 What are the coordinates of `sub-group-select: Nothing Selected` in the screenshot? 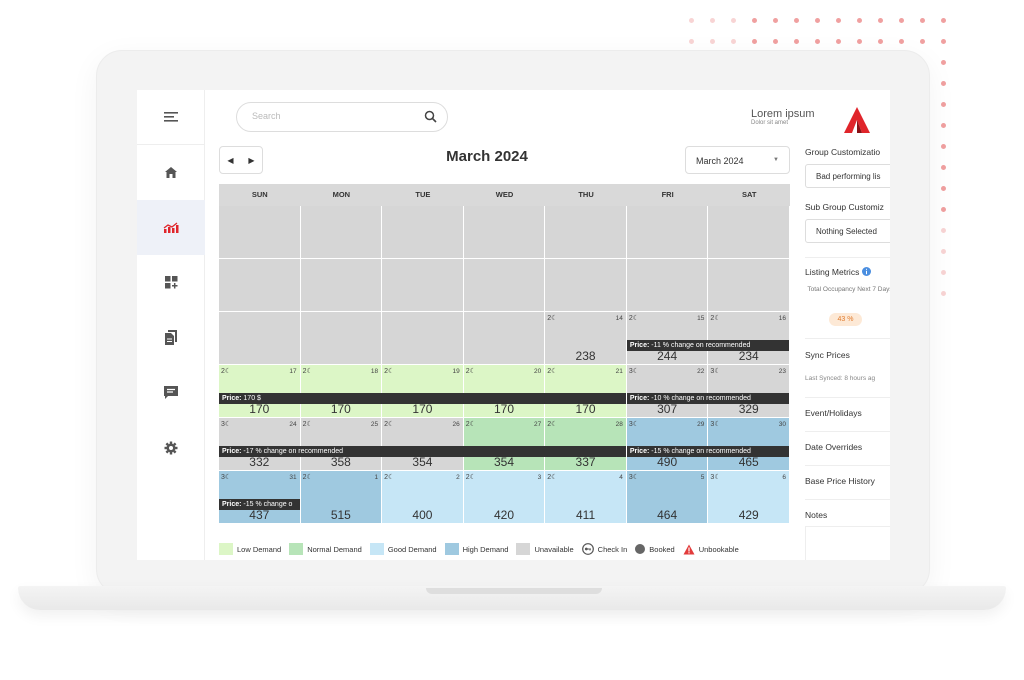 It's located at (847, 231).